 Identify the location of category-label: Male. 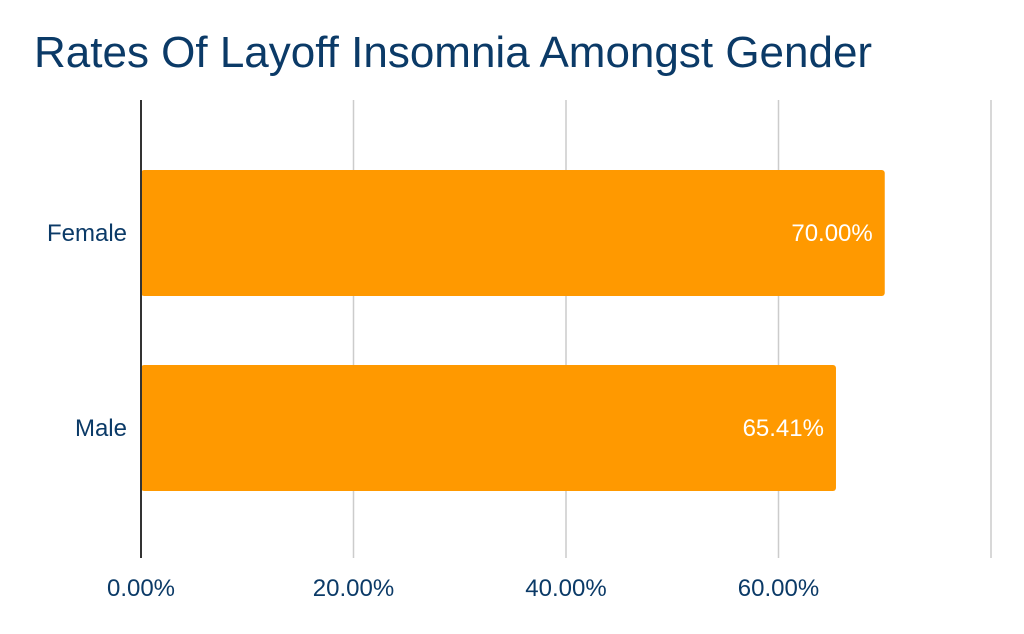
(101, 428).